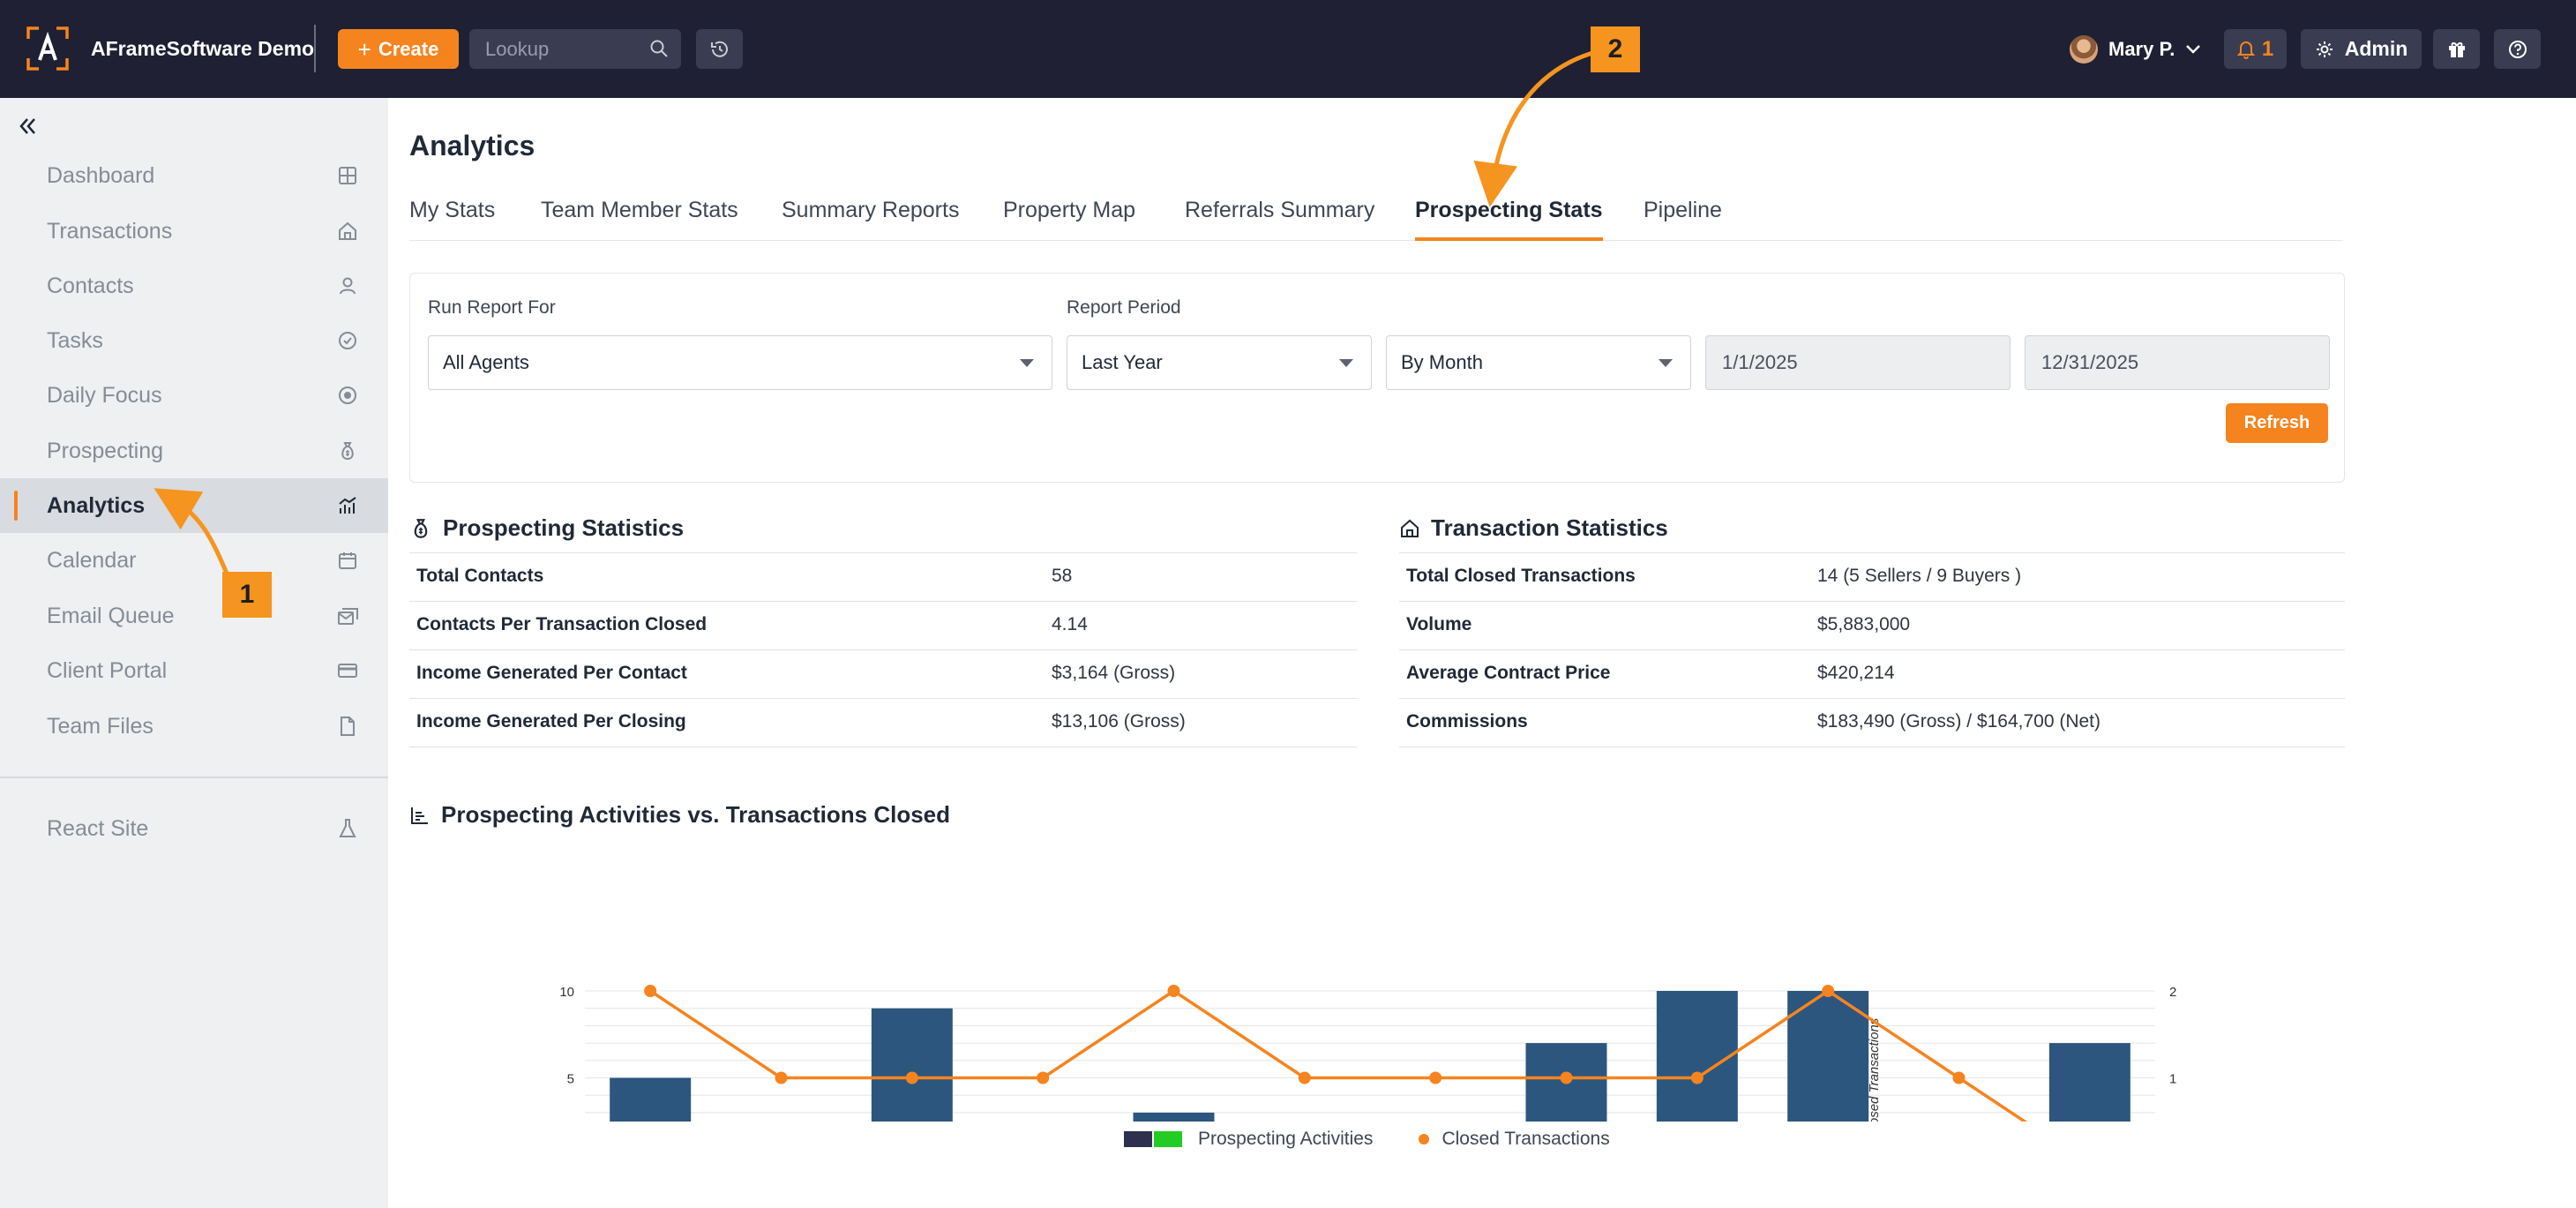 The width and height of the screenshot is (2576, 1208). What do you see at coordinates (1829, 991) in the screenshot?
I see `closed-point-oct` at bounding box center [1829, 991].